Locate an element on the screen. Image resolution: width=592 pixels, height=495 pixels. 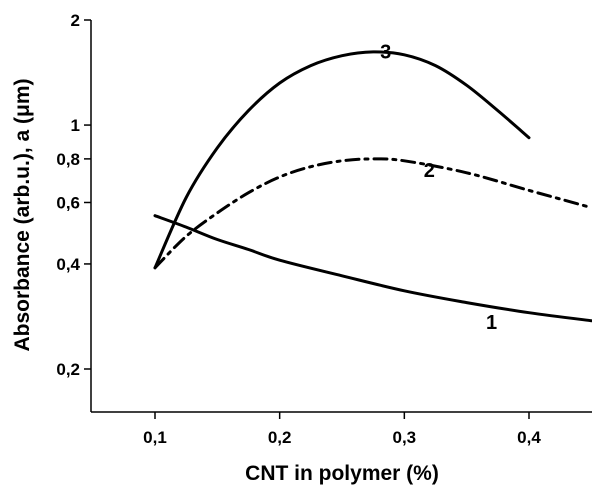
y-tick-label: 2 is located at coordinates (75, 20).